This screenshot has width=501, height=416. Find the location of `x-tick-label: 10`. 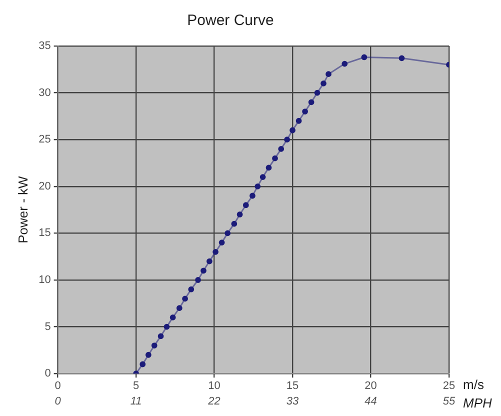

x-tick-label: 10 is located at coordinates (214, 386).